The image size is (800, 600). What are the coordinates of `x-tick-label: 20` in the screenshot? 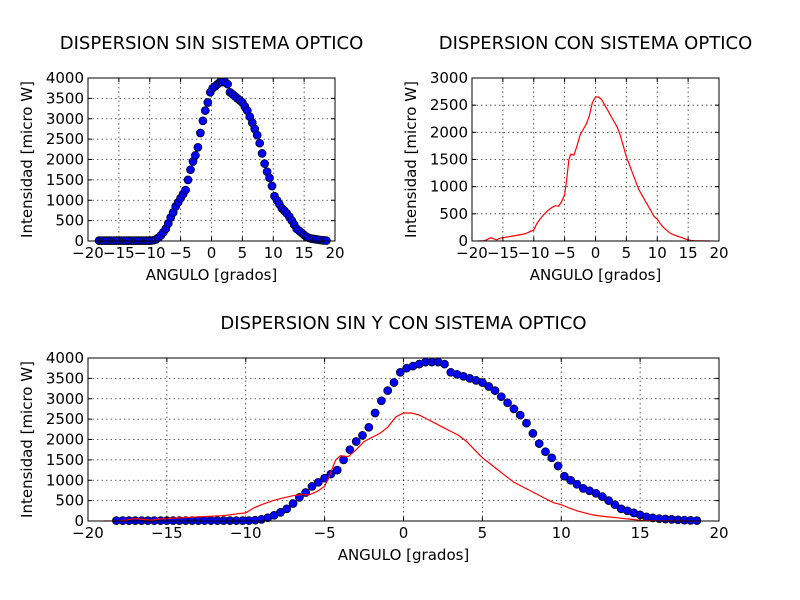 It's located at (718, 533).